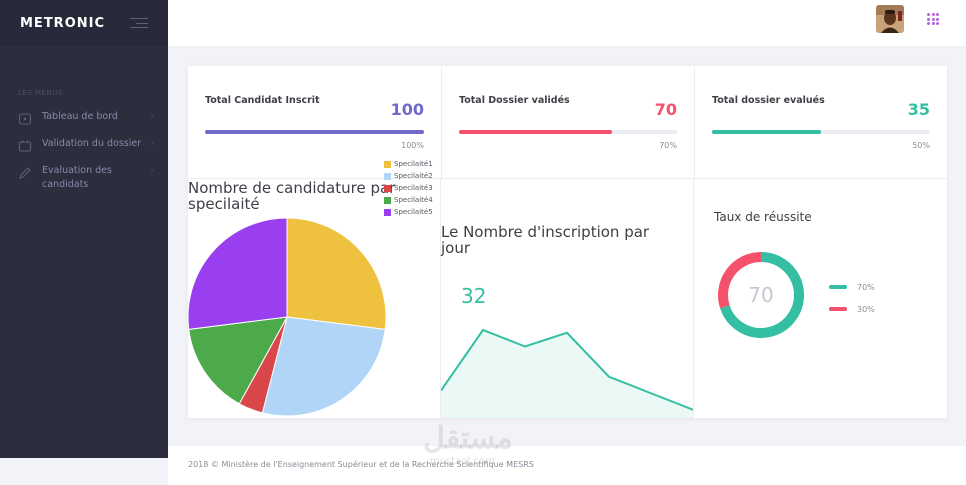  I want to click on area-fill, so click(567, 374).